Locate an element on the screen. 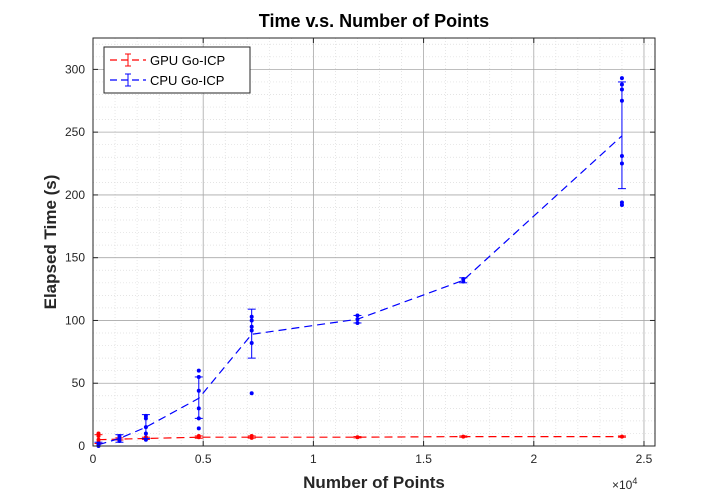 The image size is (713, 501). legend-label: CPU Go-ICP is located at coordinates (187, 80).